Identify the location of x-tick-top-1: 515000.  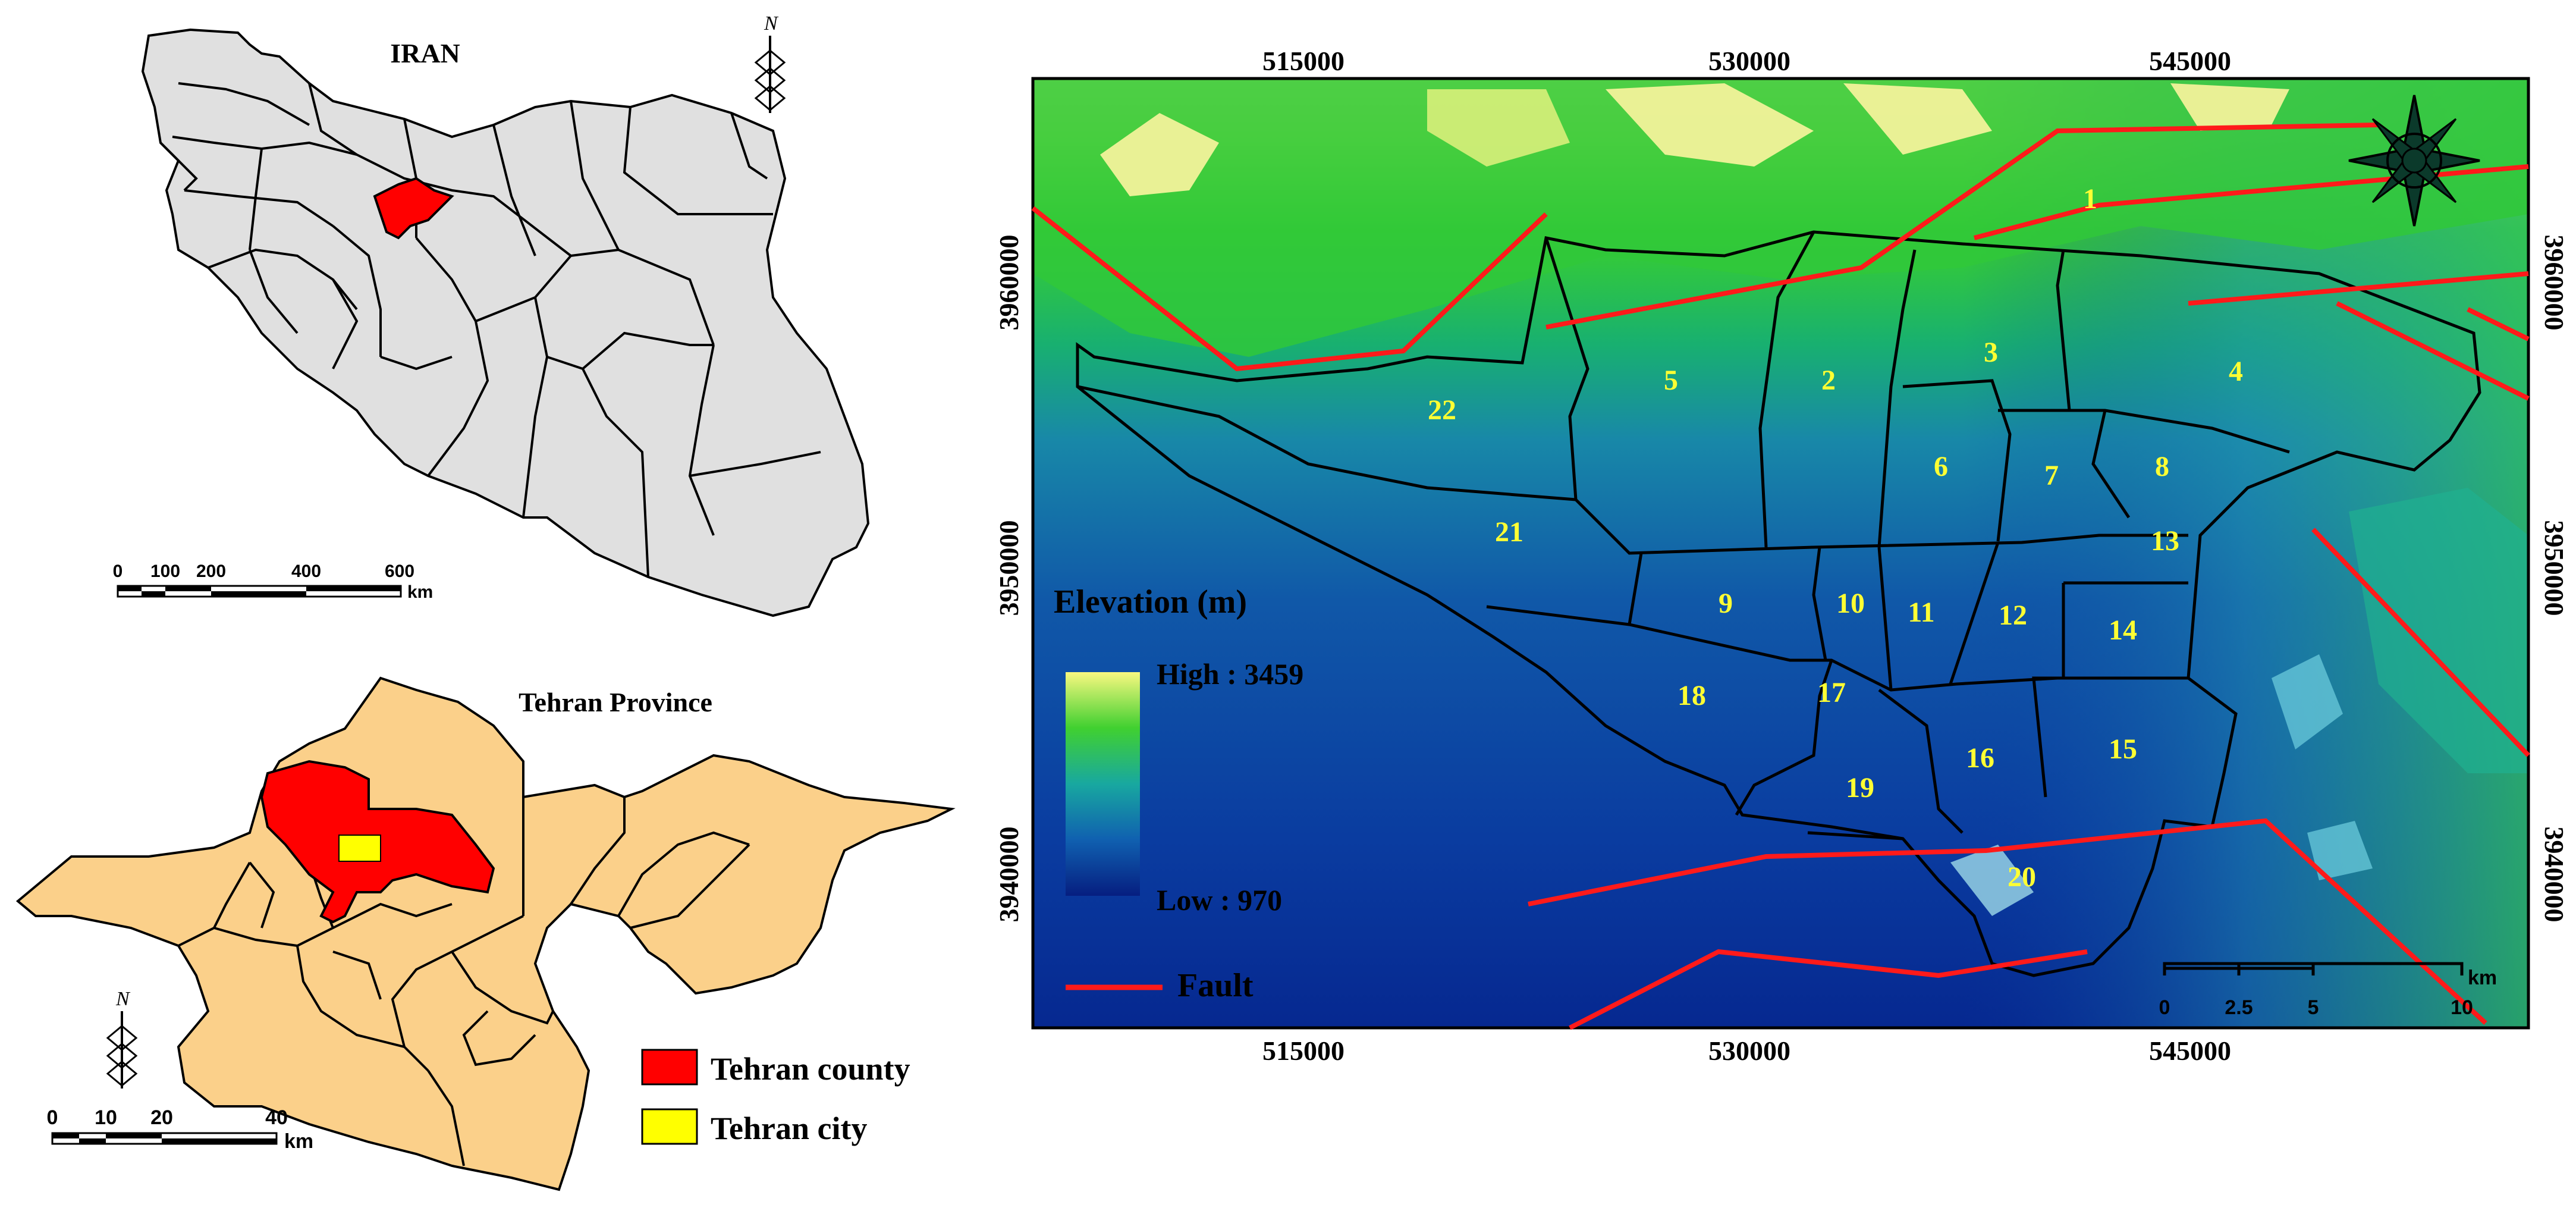
(1303, 61).